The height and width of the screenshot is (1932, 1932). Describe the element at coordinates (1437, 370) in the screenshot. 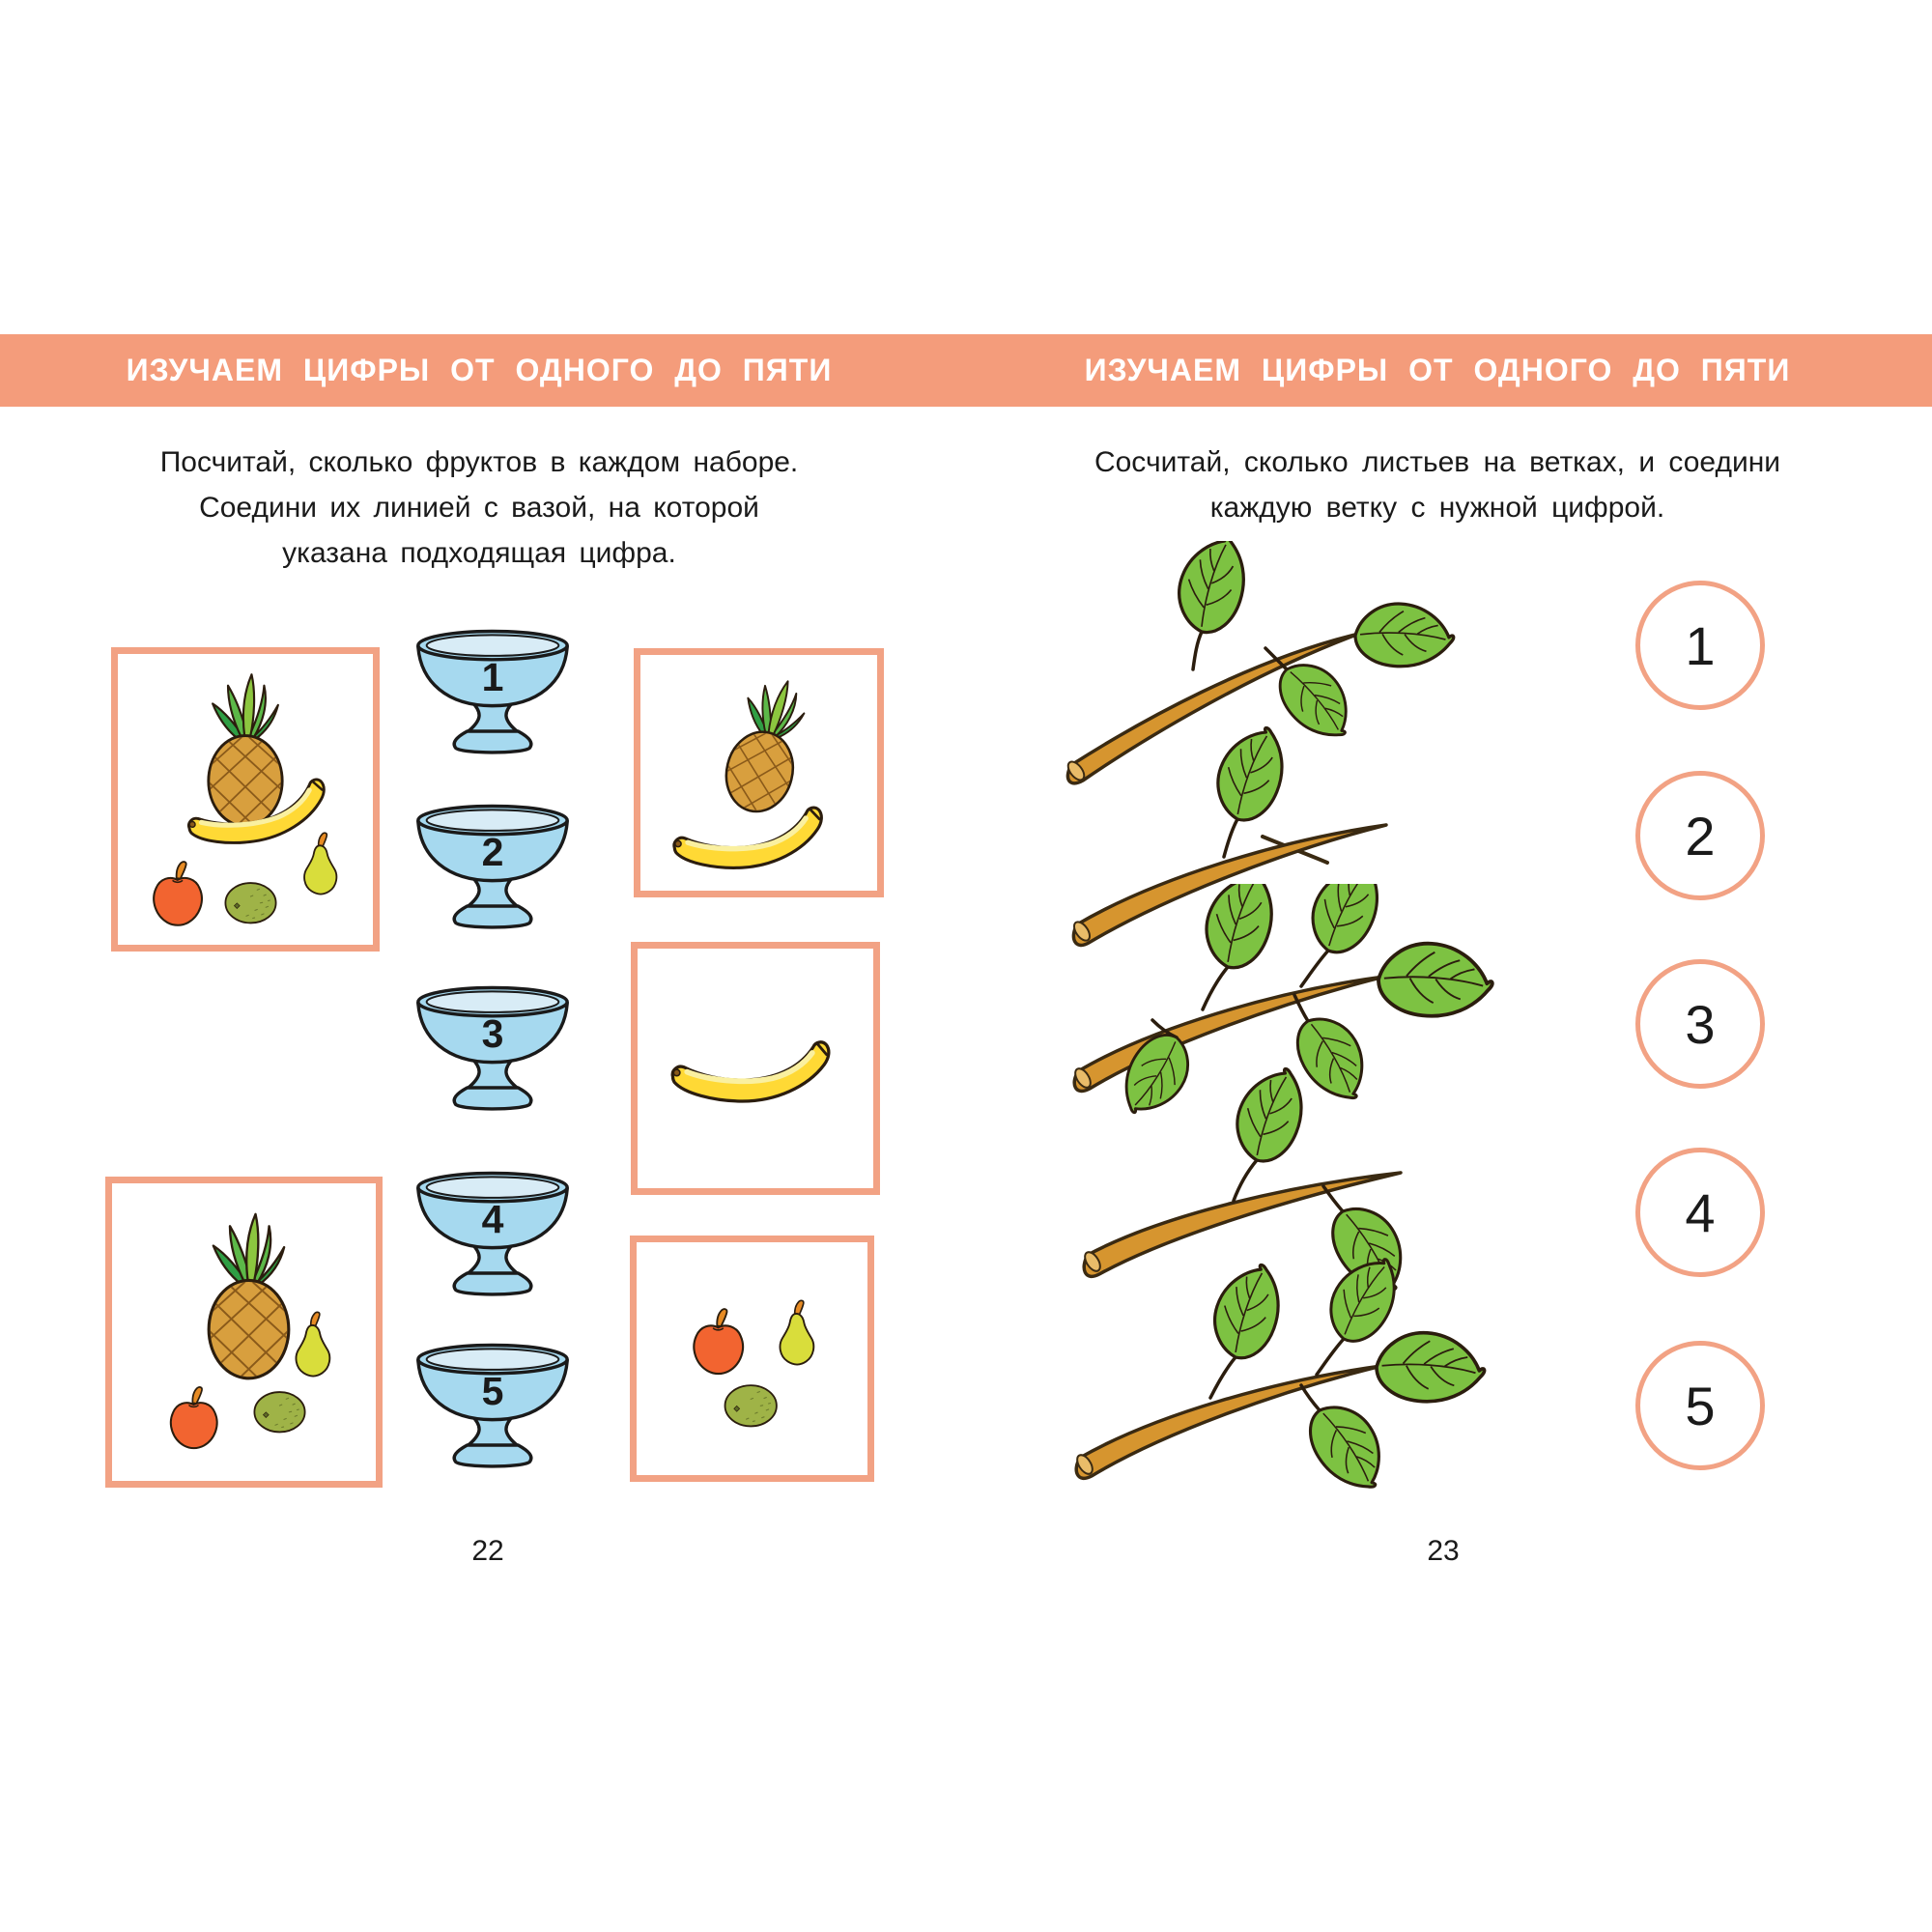

I see `right-page-title: ИЗУЧАЕМ ЦИФРЫ ОТ ОДНОГО ДО ПЯТИ` at that location.